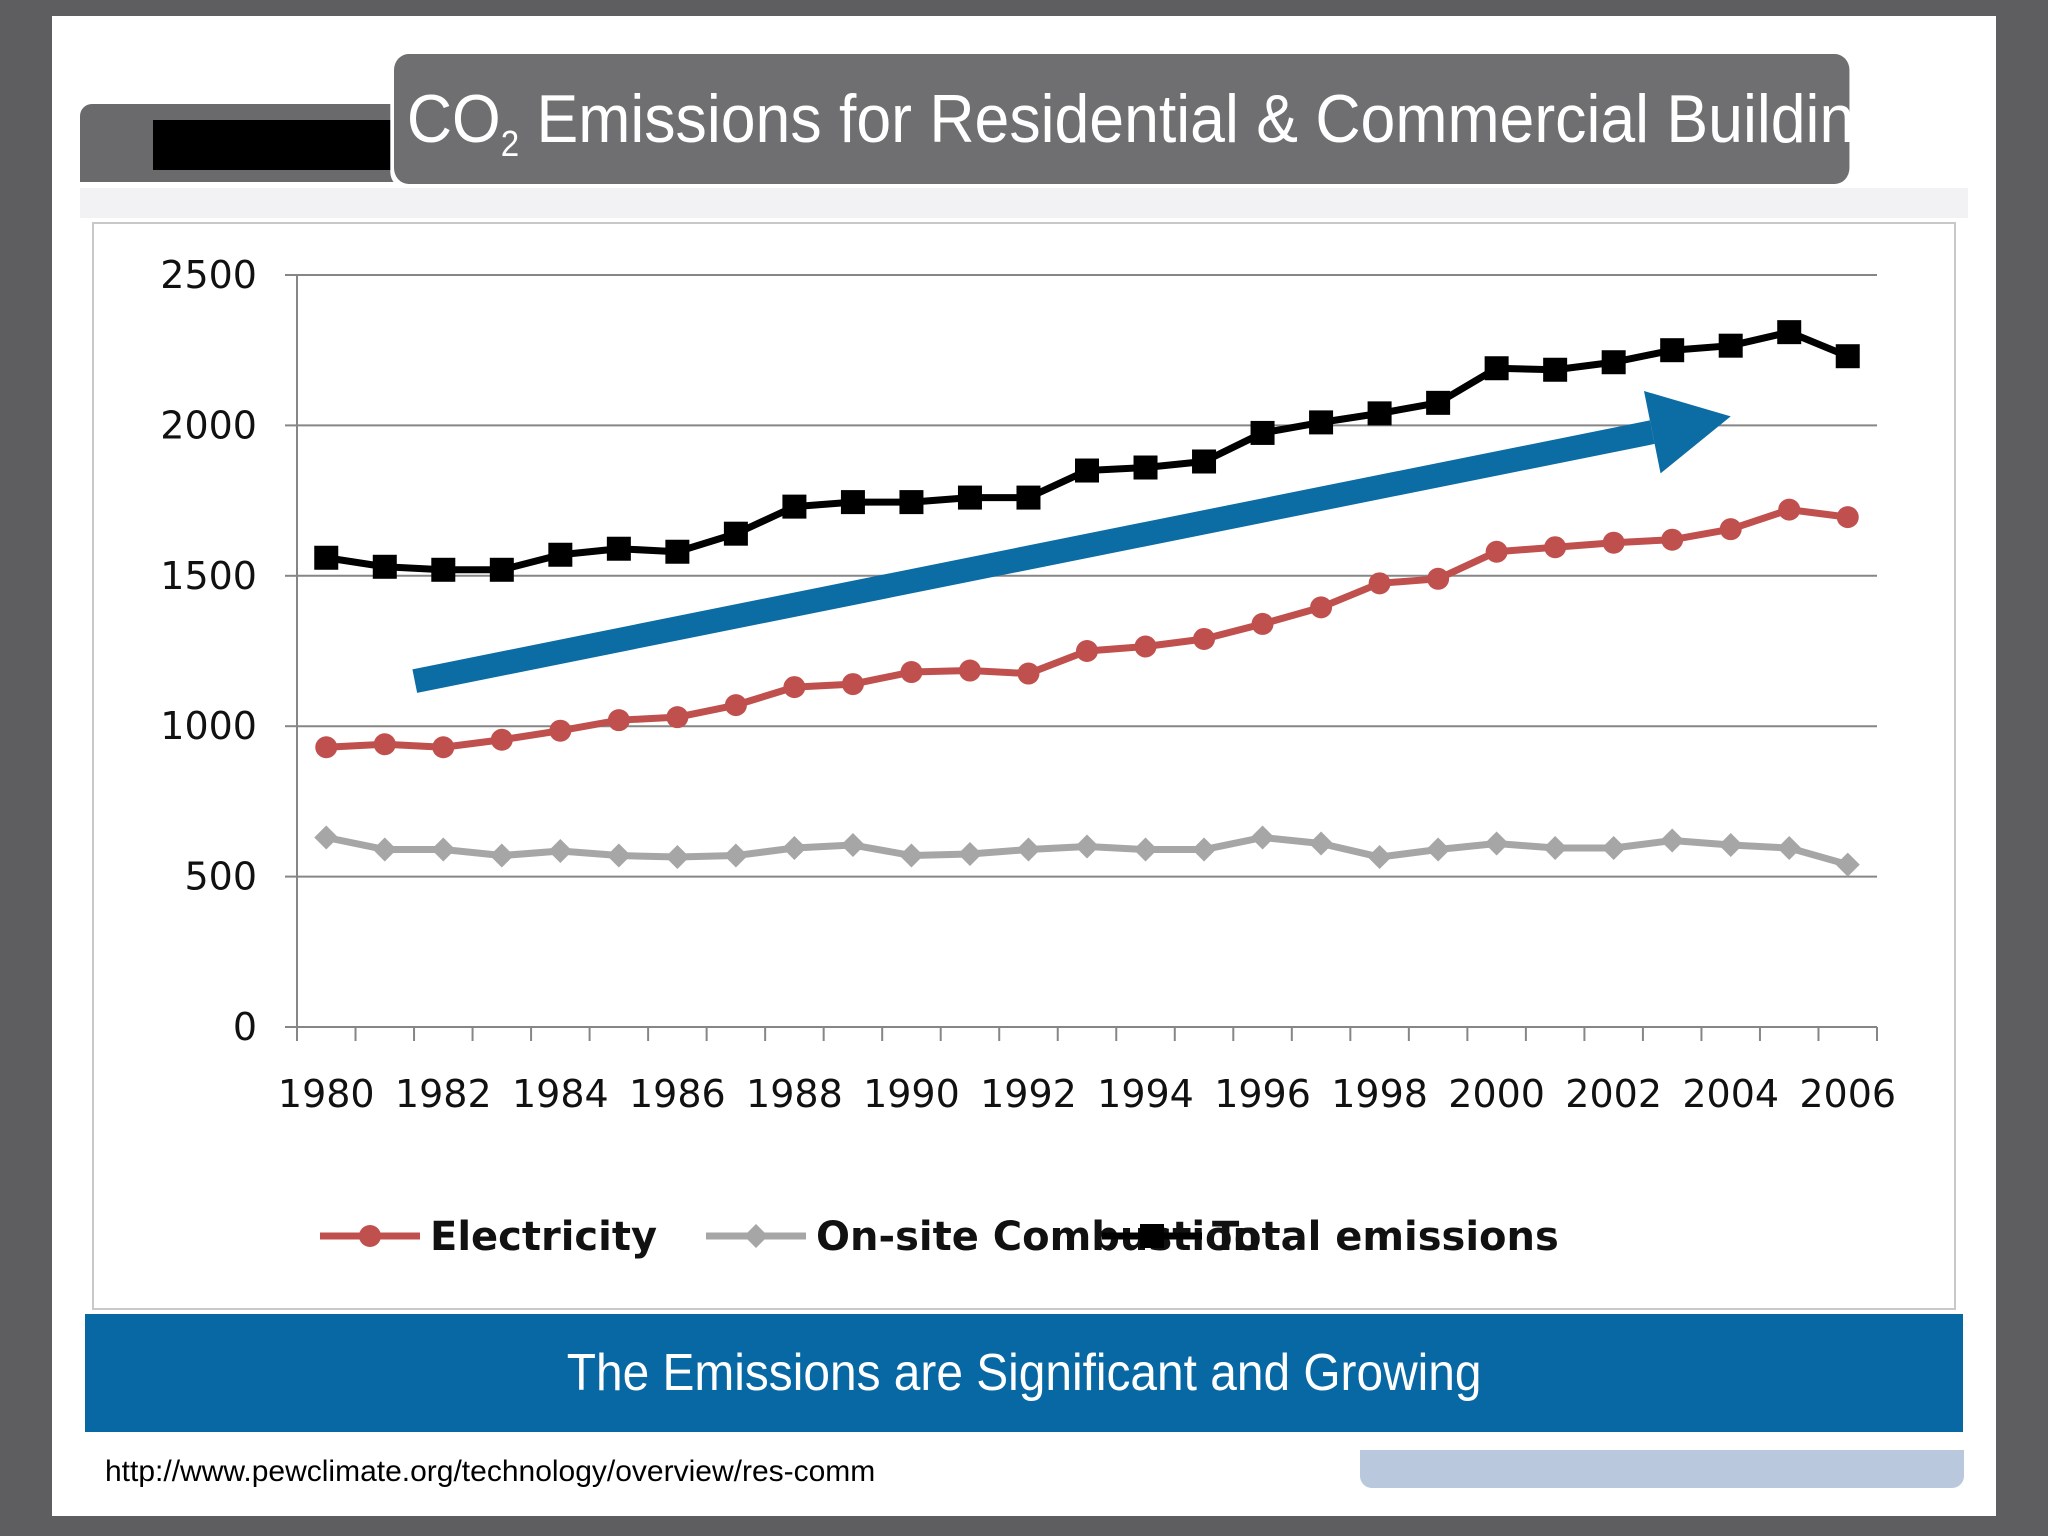 This screenshot has width=2048, height=1536. Describe the element at coordinates (1071, 541) in the screenshot. I see `annotation-layer` at that location.